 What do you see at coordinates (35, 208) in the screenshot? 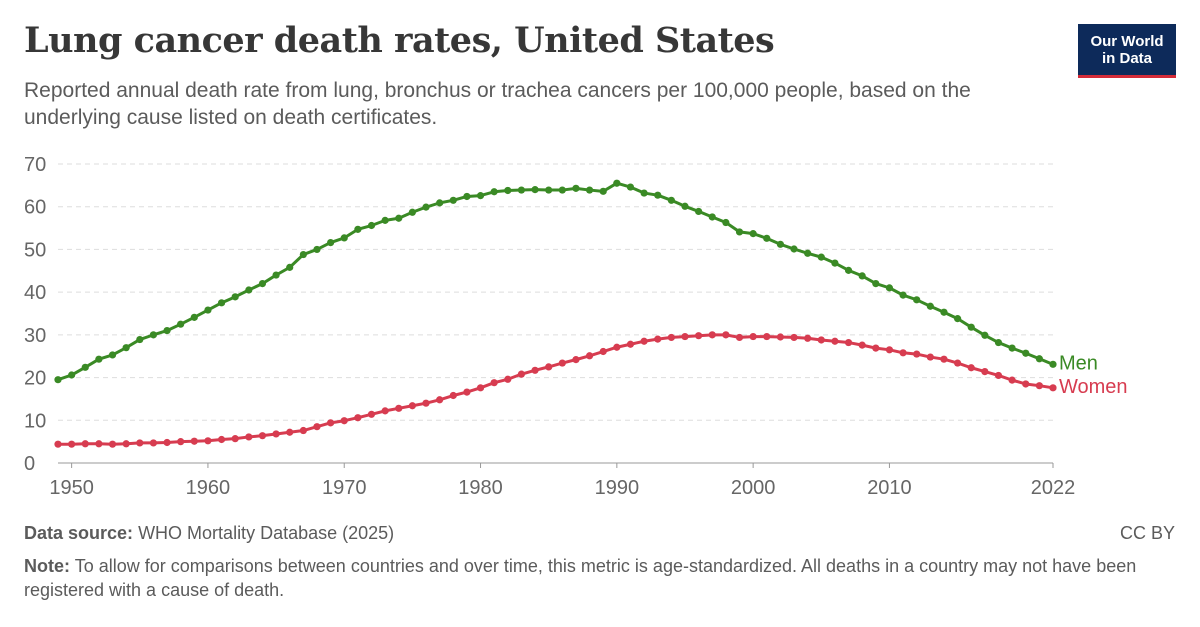
I see `y-tick-label: 60` at bounding box center [35, 208].